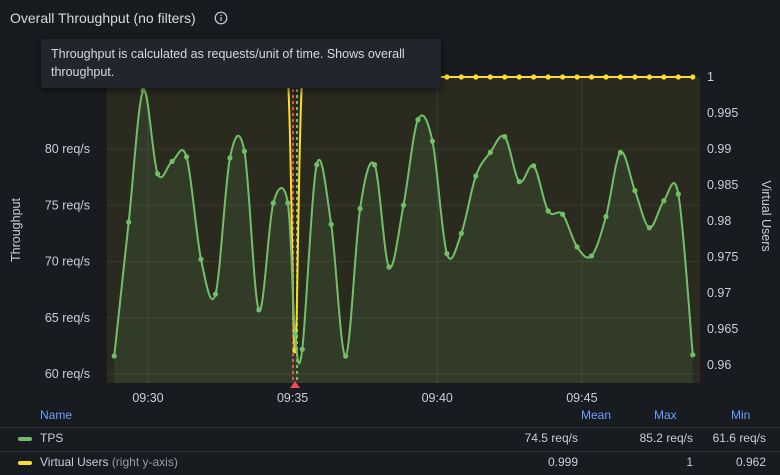  What do you see at coordinates (722, 113) in the screenshot?
I see `y-tick-label-right: 0.995` at bounding box center [722, 113].